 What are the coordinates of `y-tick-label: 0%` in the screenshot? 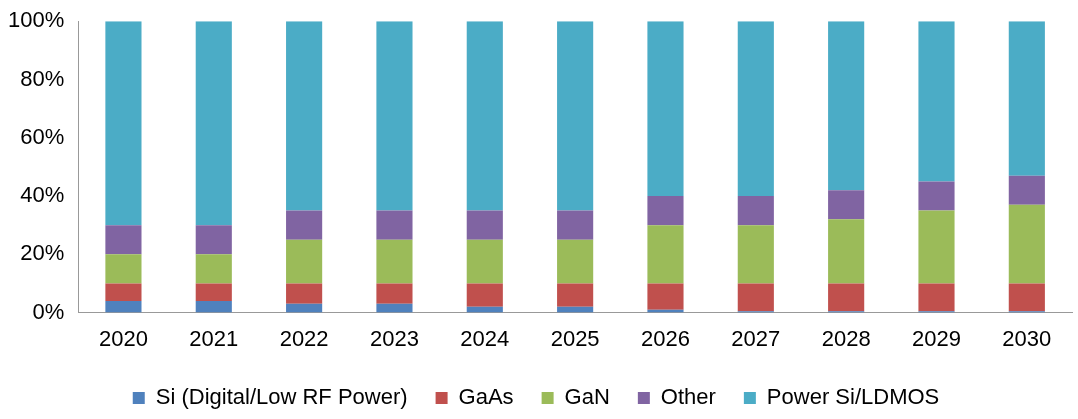 It's located at (48, 311).